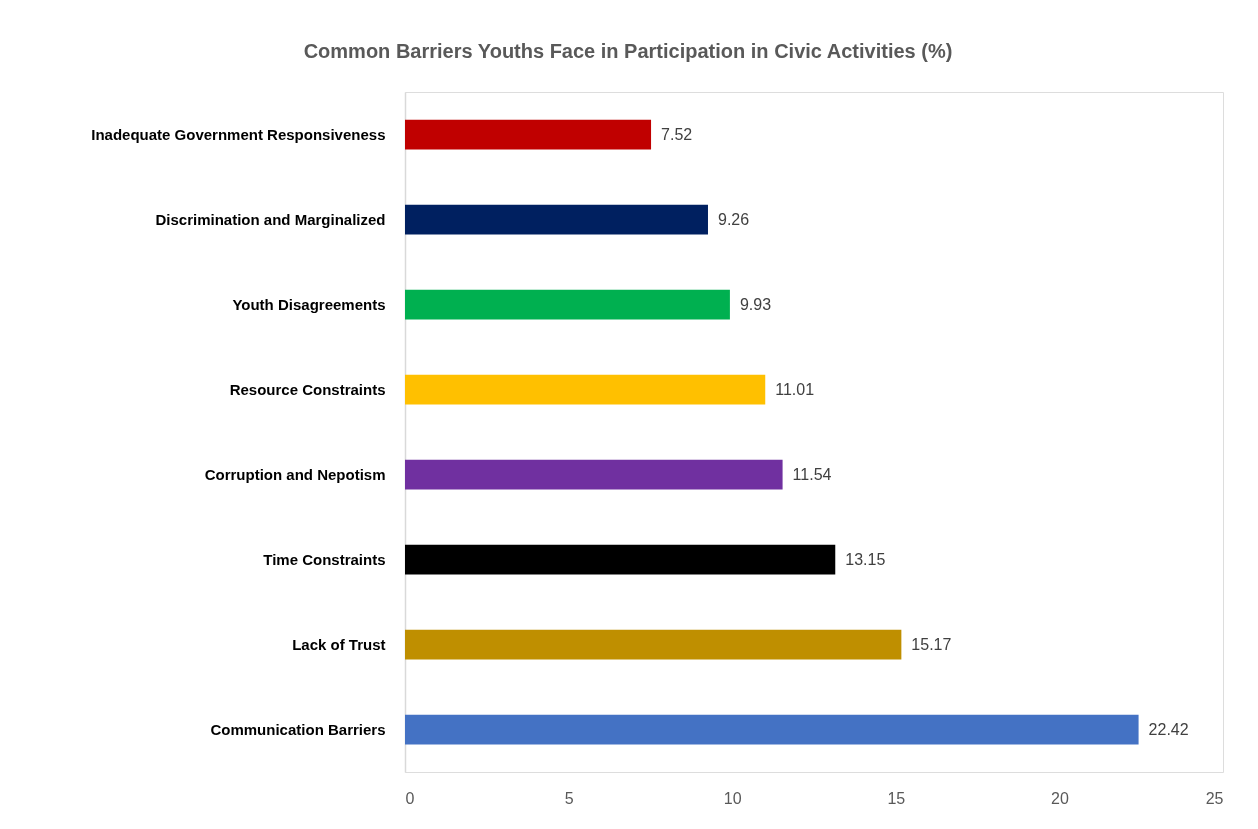 This screenshot has width=1258, height=829. What do you see at coordinates (733, 219) in the screenshot?
I see `data-label: 9.26` at bounding box center [733, 219].